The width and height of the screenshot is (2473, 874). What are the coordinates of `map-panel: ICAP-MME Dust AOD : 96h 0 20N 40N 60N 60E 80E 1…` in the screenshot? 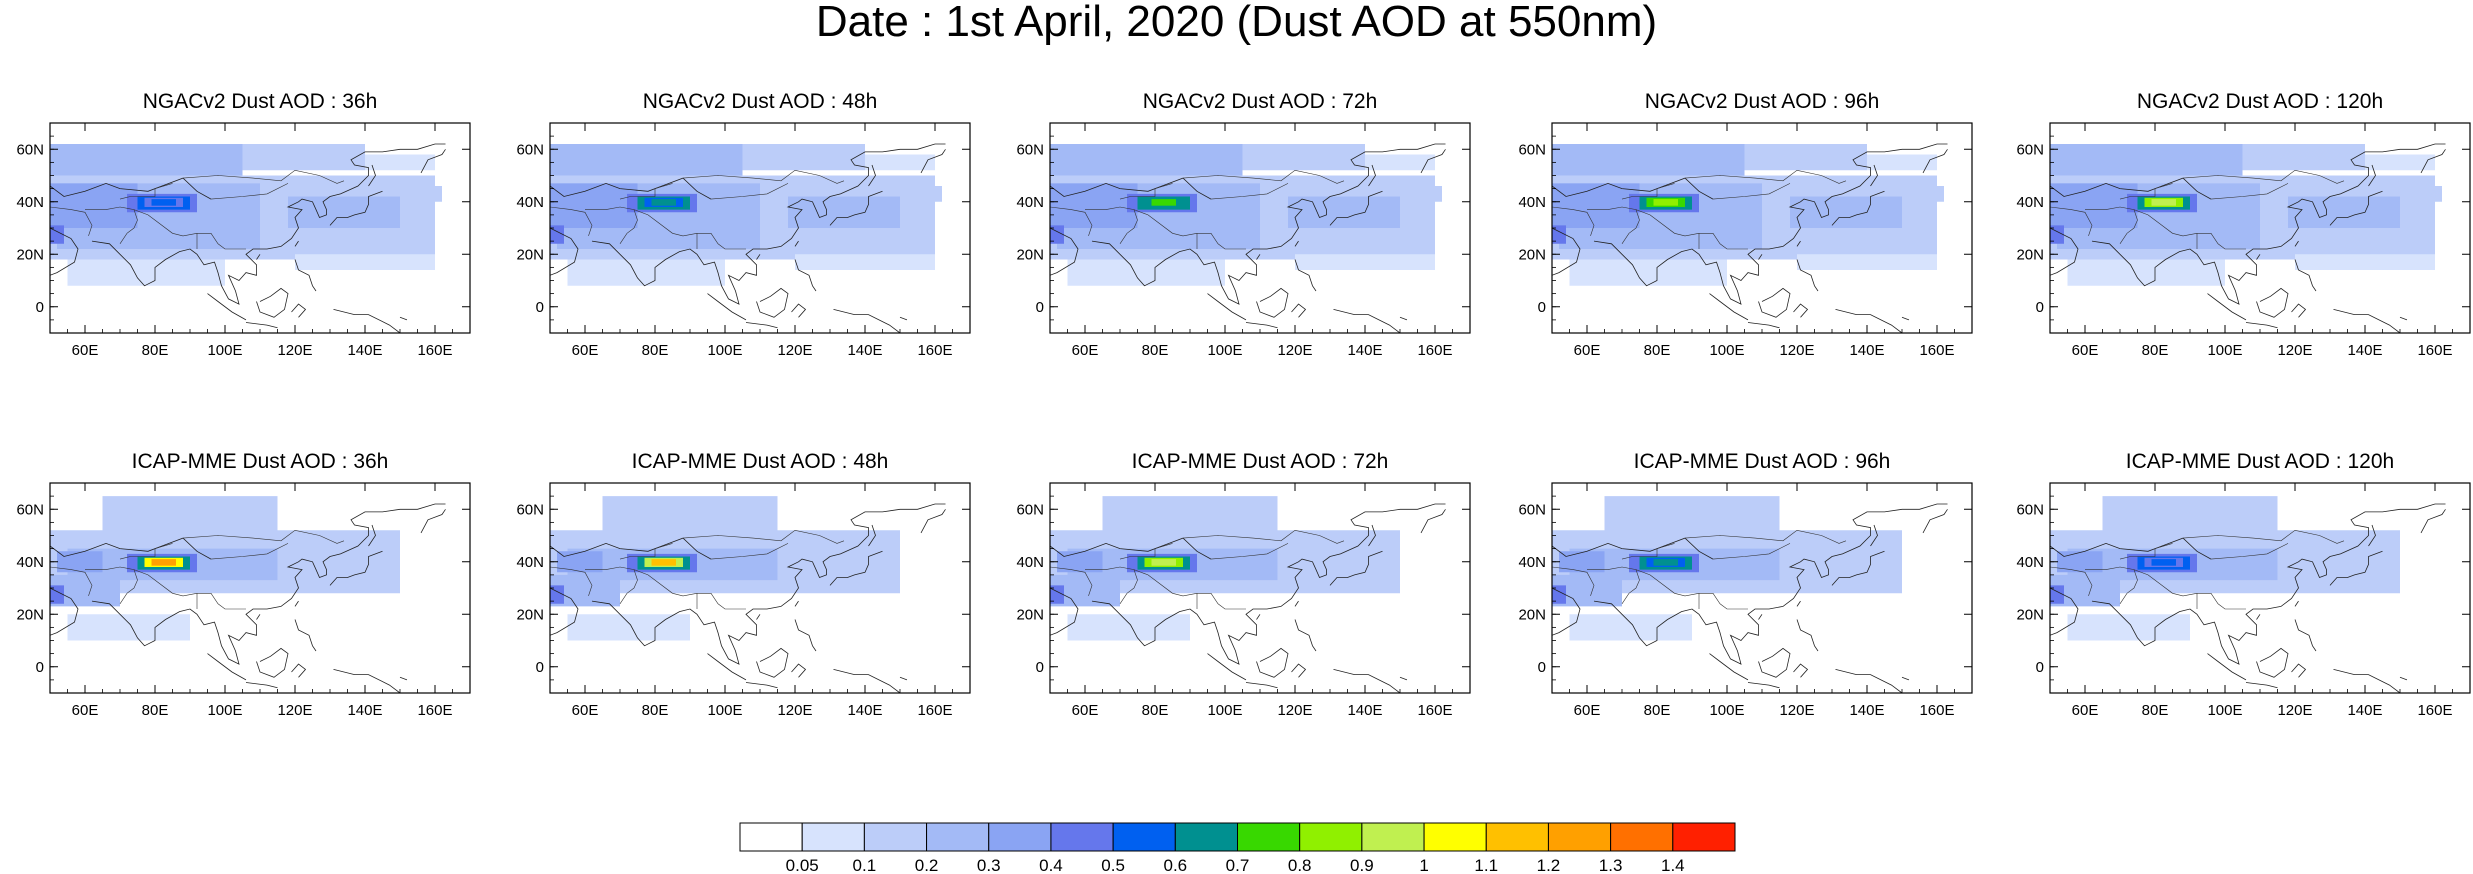 It's located at (1752, 605).